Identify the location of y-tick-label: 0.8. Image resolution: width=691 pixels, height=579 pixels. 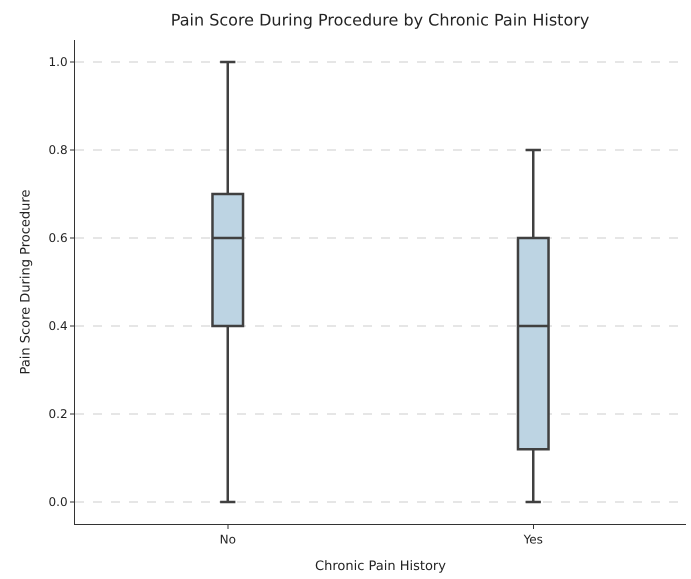
(58, 150).